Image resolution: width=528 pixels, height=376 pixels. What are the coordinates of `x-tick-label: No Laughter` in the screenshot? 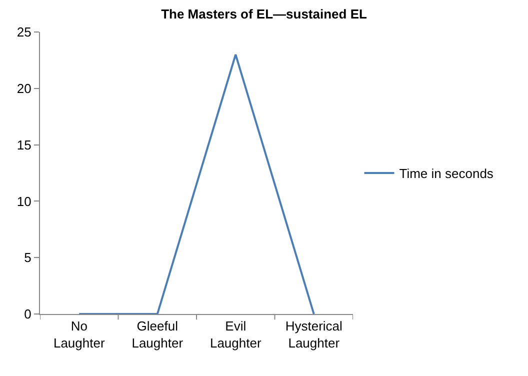 It's located at (79, 334).